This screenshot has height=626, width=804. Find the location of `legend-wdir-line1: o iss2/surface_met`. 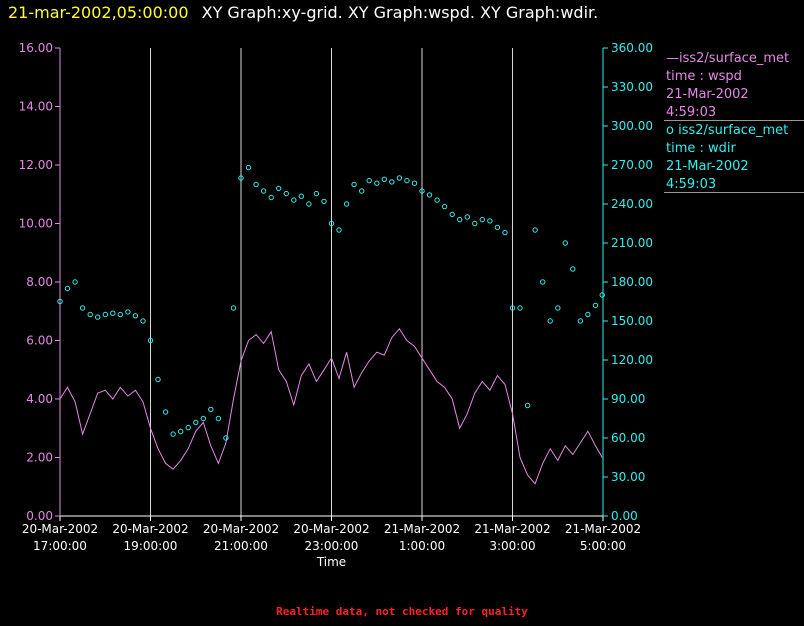

legend-wdir-line1: o iss2/surface_met is located at coordinates (727, 130).